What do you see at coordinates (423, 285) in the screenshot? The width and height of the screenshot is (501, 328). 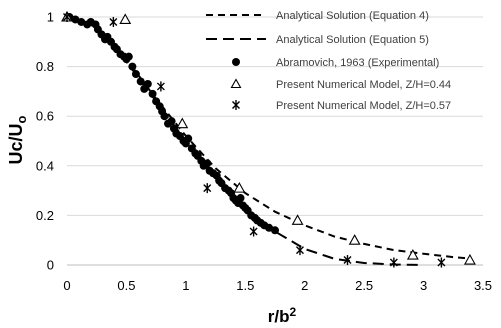 I see `x-tick-label: 3` at bounding box center [423, 285].